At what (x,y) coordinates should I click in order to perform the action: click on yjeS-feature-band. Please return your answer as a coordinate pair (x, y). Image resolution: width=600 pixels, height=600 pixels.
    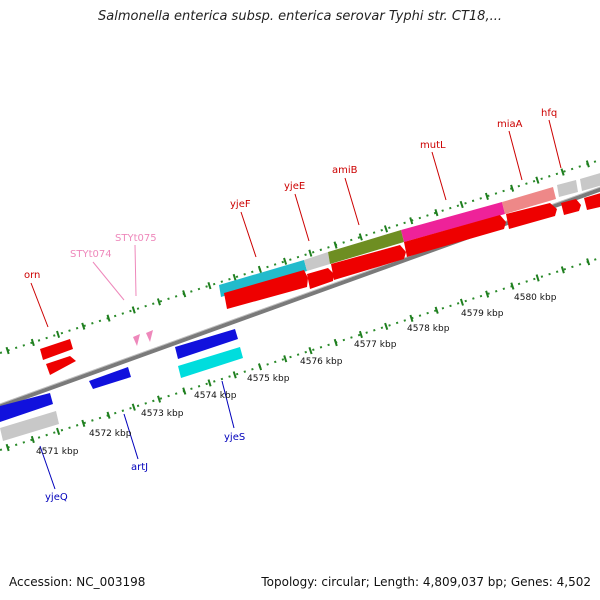
    Looking at the image, I should click on (210, 362).